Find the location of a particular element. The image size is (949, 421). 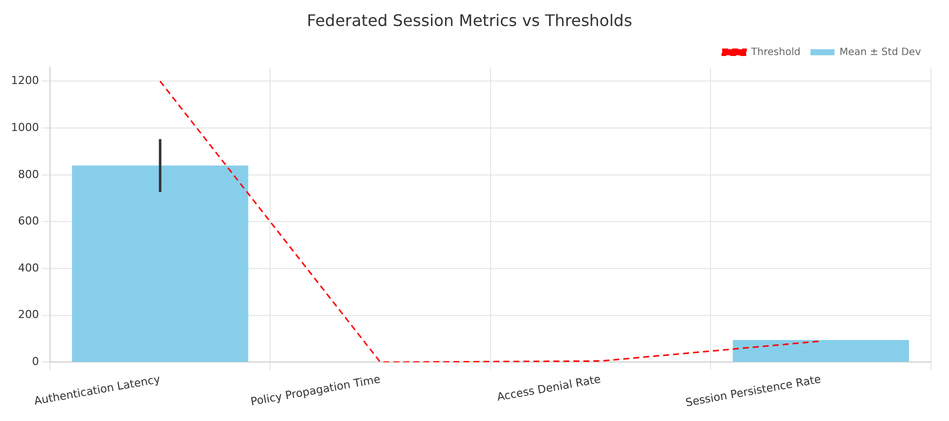

y-tick-label: 0 is located at coordinates (35, 361).